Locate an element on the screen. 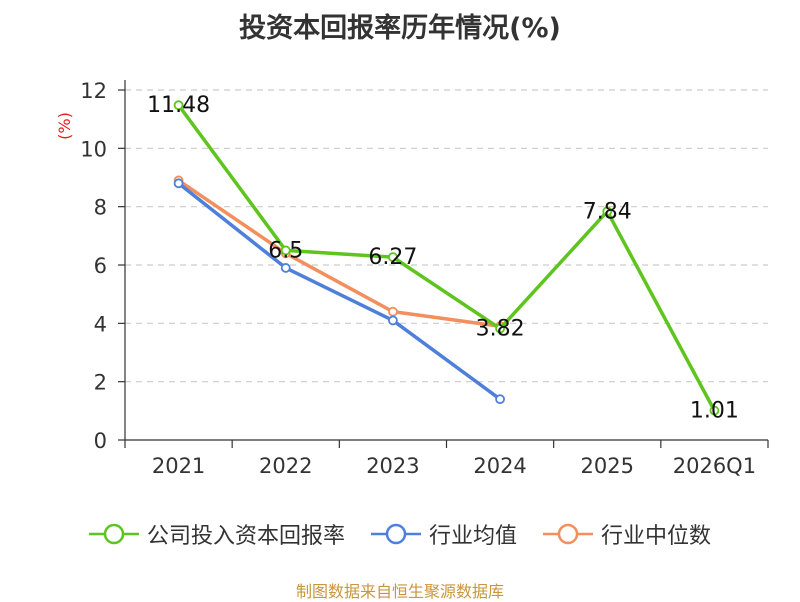 This screenshot has width=800, height=602. y-tick-label: 4 is located at coordinates (100, 324).